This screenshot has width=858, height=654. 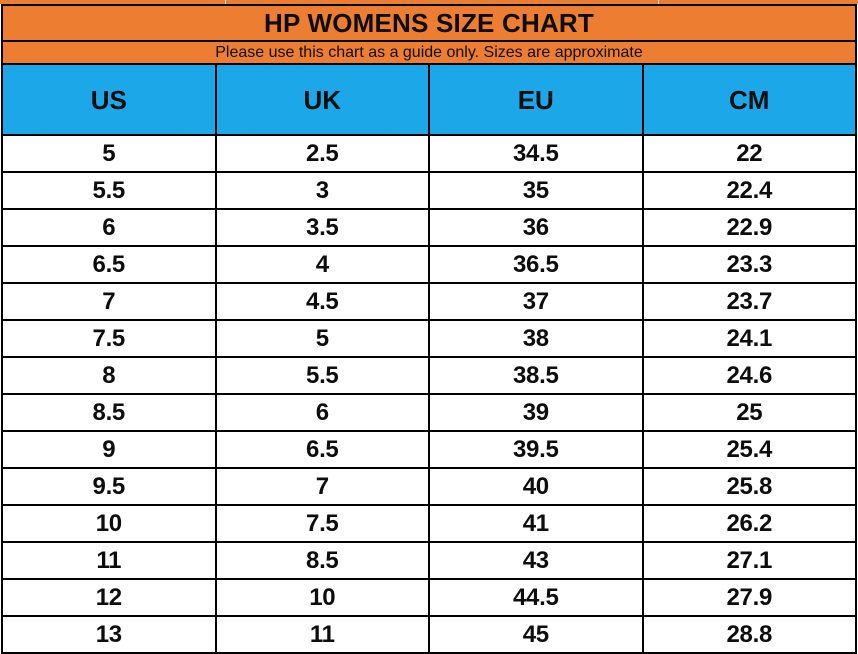 What do you see at coordinates (536, 486) in the screenshot?
I see `size-cell: 40` at bounding box center [536, 486].